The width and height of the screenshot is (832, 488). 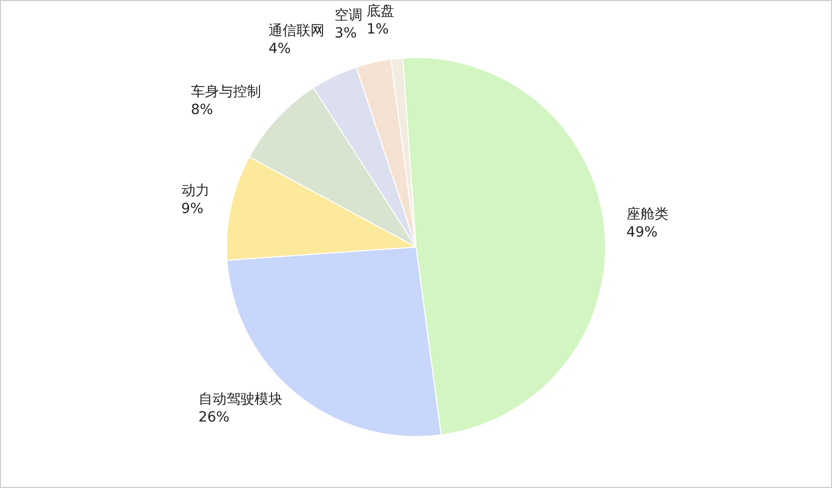 I want to click on data-label: 1%, so click(x=377, y=30).